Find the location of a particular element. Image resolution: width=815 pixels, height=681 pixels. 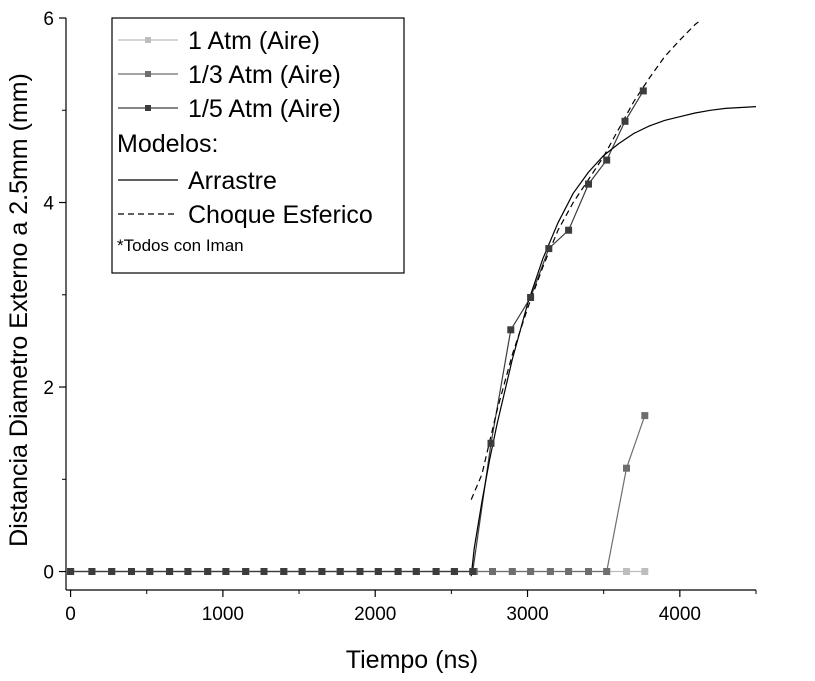

legend-label-1atm: 1 Atm (Aire) is located at coordinates (254, 41).